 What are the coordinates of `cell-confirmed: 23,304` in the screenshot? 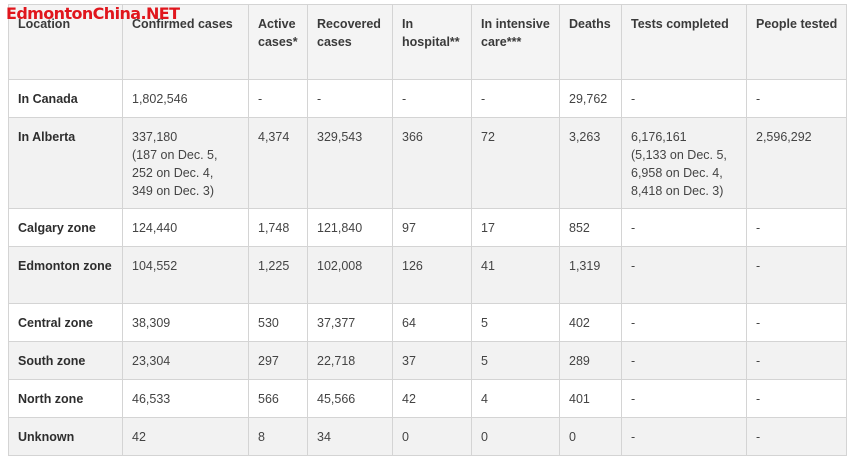 It's located at (185, 360).